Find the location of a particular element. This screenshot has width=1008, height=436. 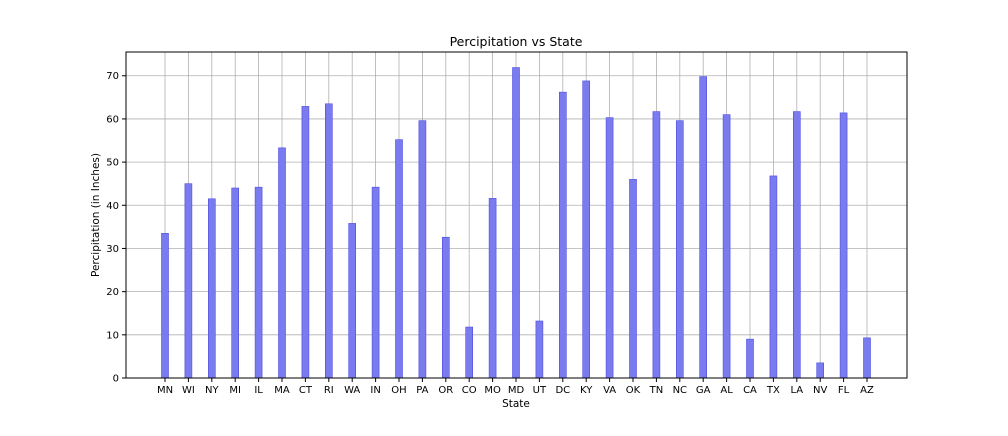

bar-pa is located at coordinates (422, 249).